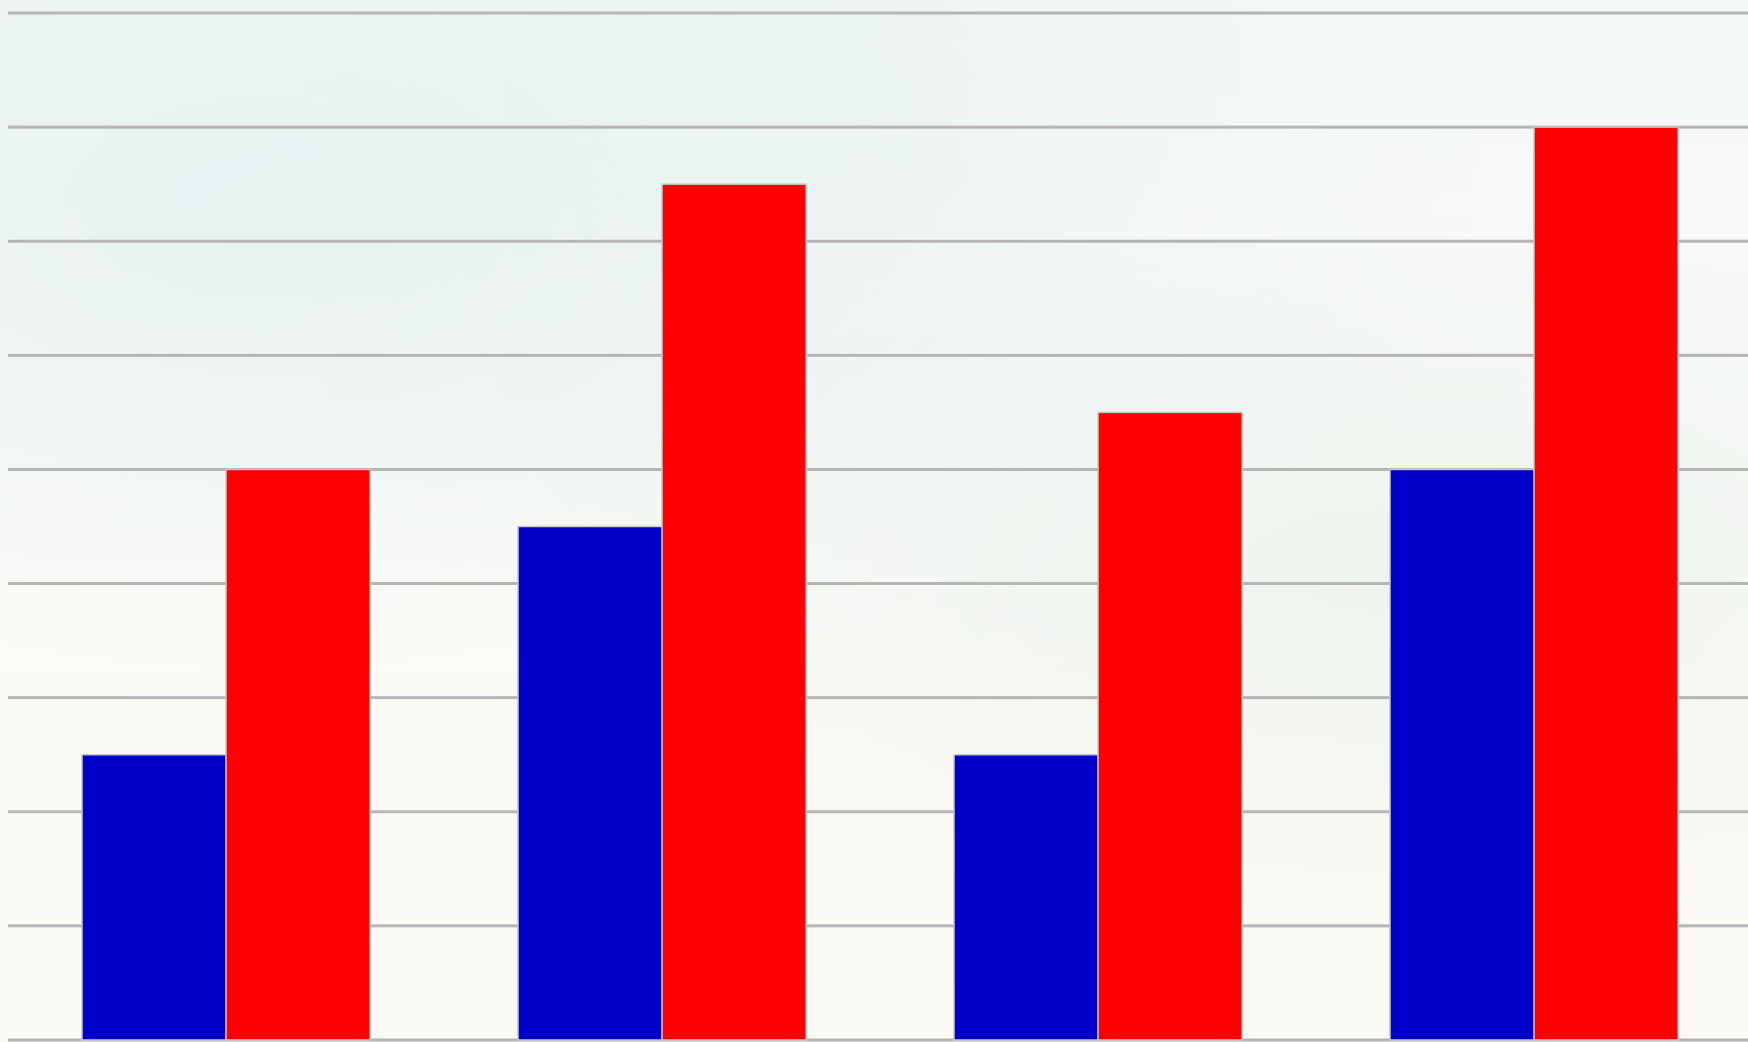  What do you see at coordinates (1606, 583) in the screenshot?
I see `bar-series2-category4` at bounding box center [1606, 583].